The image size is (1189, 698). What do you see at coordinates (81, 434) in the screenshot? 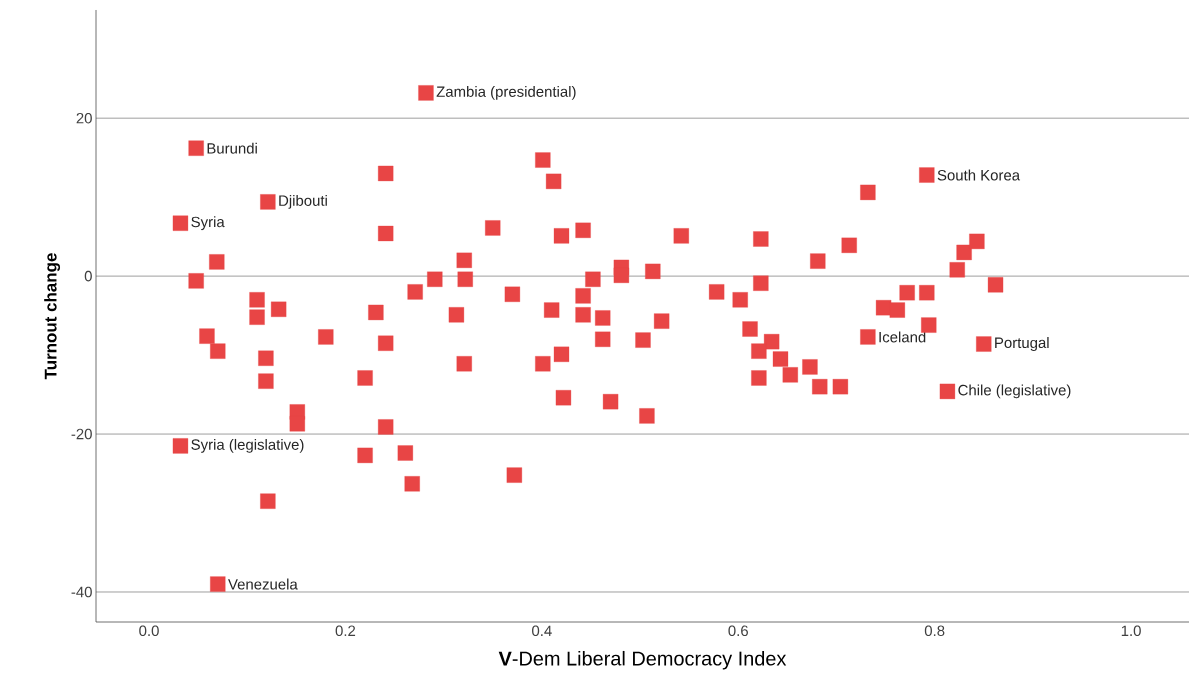
I see `y-tick-label: -20` at bounding box center [81, 434].